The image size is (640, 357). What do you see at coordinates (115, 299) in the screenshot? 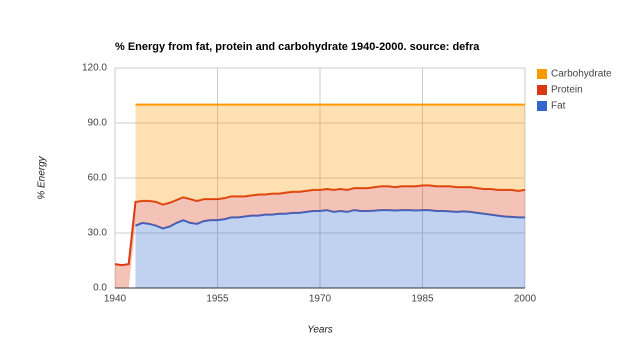
I see `x-tick-label: 1940` at bounding box center [115, 299].